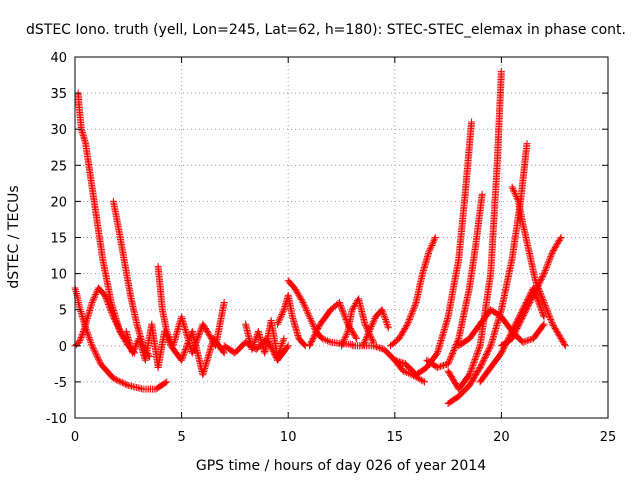 The height and width of the screenshot is (480, 640). What do you see at coordinates (288, 437) in the screenshot?
I see `x-tick-label: 10` at bounding box center [288, 437].